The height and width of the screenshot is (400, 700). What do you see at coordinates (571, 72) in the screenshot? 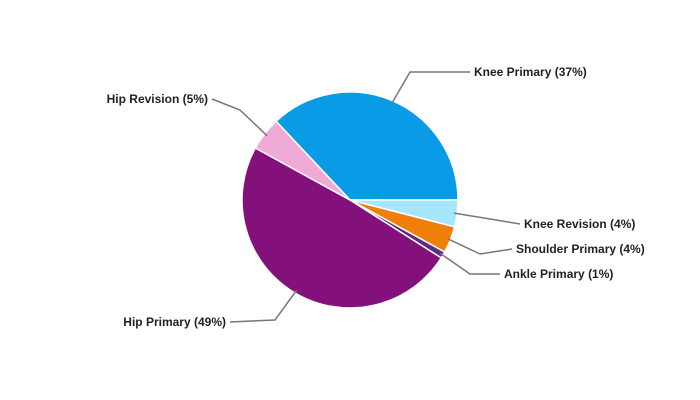
I see `value-label: (37%)` at bounding box center [571, 72].